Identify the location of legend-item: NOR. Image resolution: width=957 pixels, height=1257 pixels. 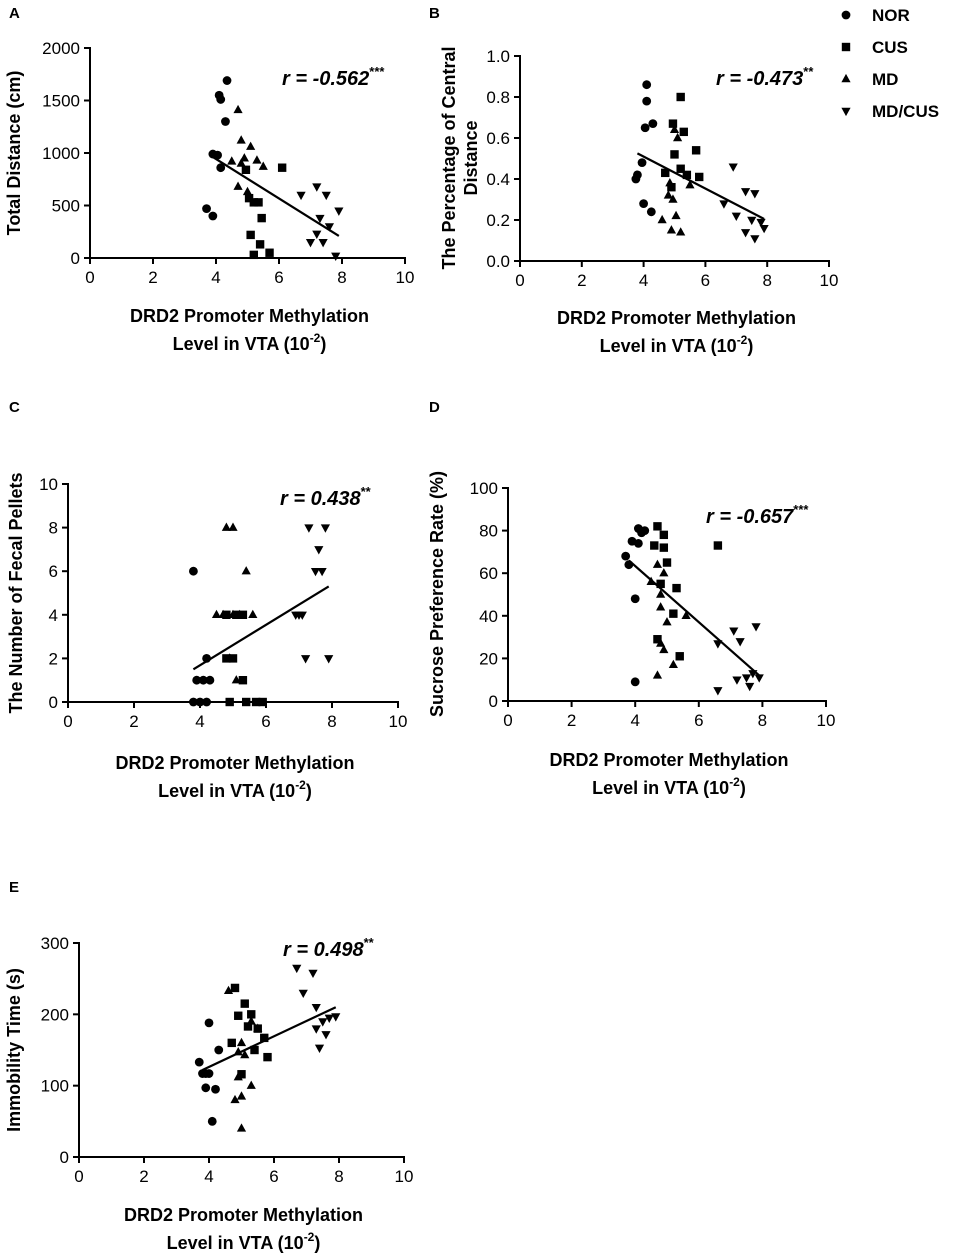
(875, 15).